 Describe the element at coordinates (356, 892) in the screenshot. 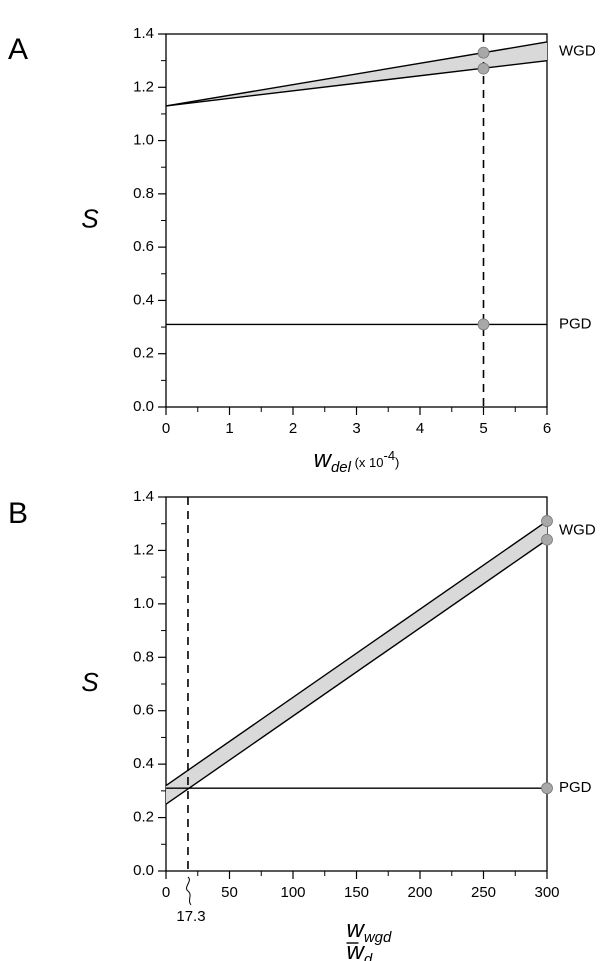

I see `x-tick-label: 150` at that location.